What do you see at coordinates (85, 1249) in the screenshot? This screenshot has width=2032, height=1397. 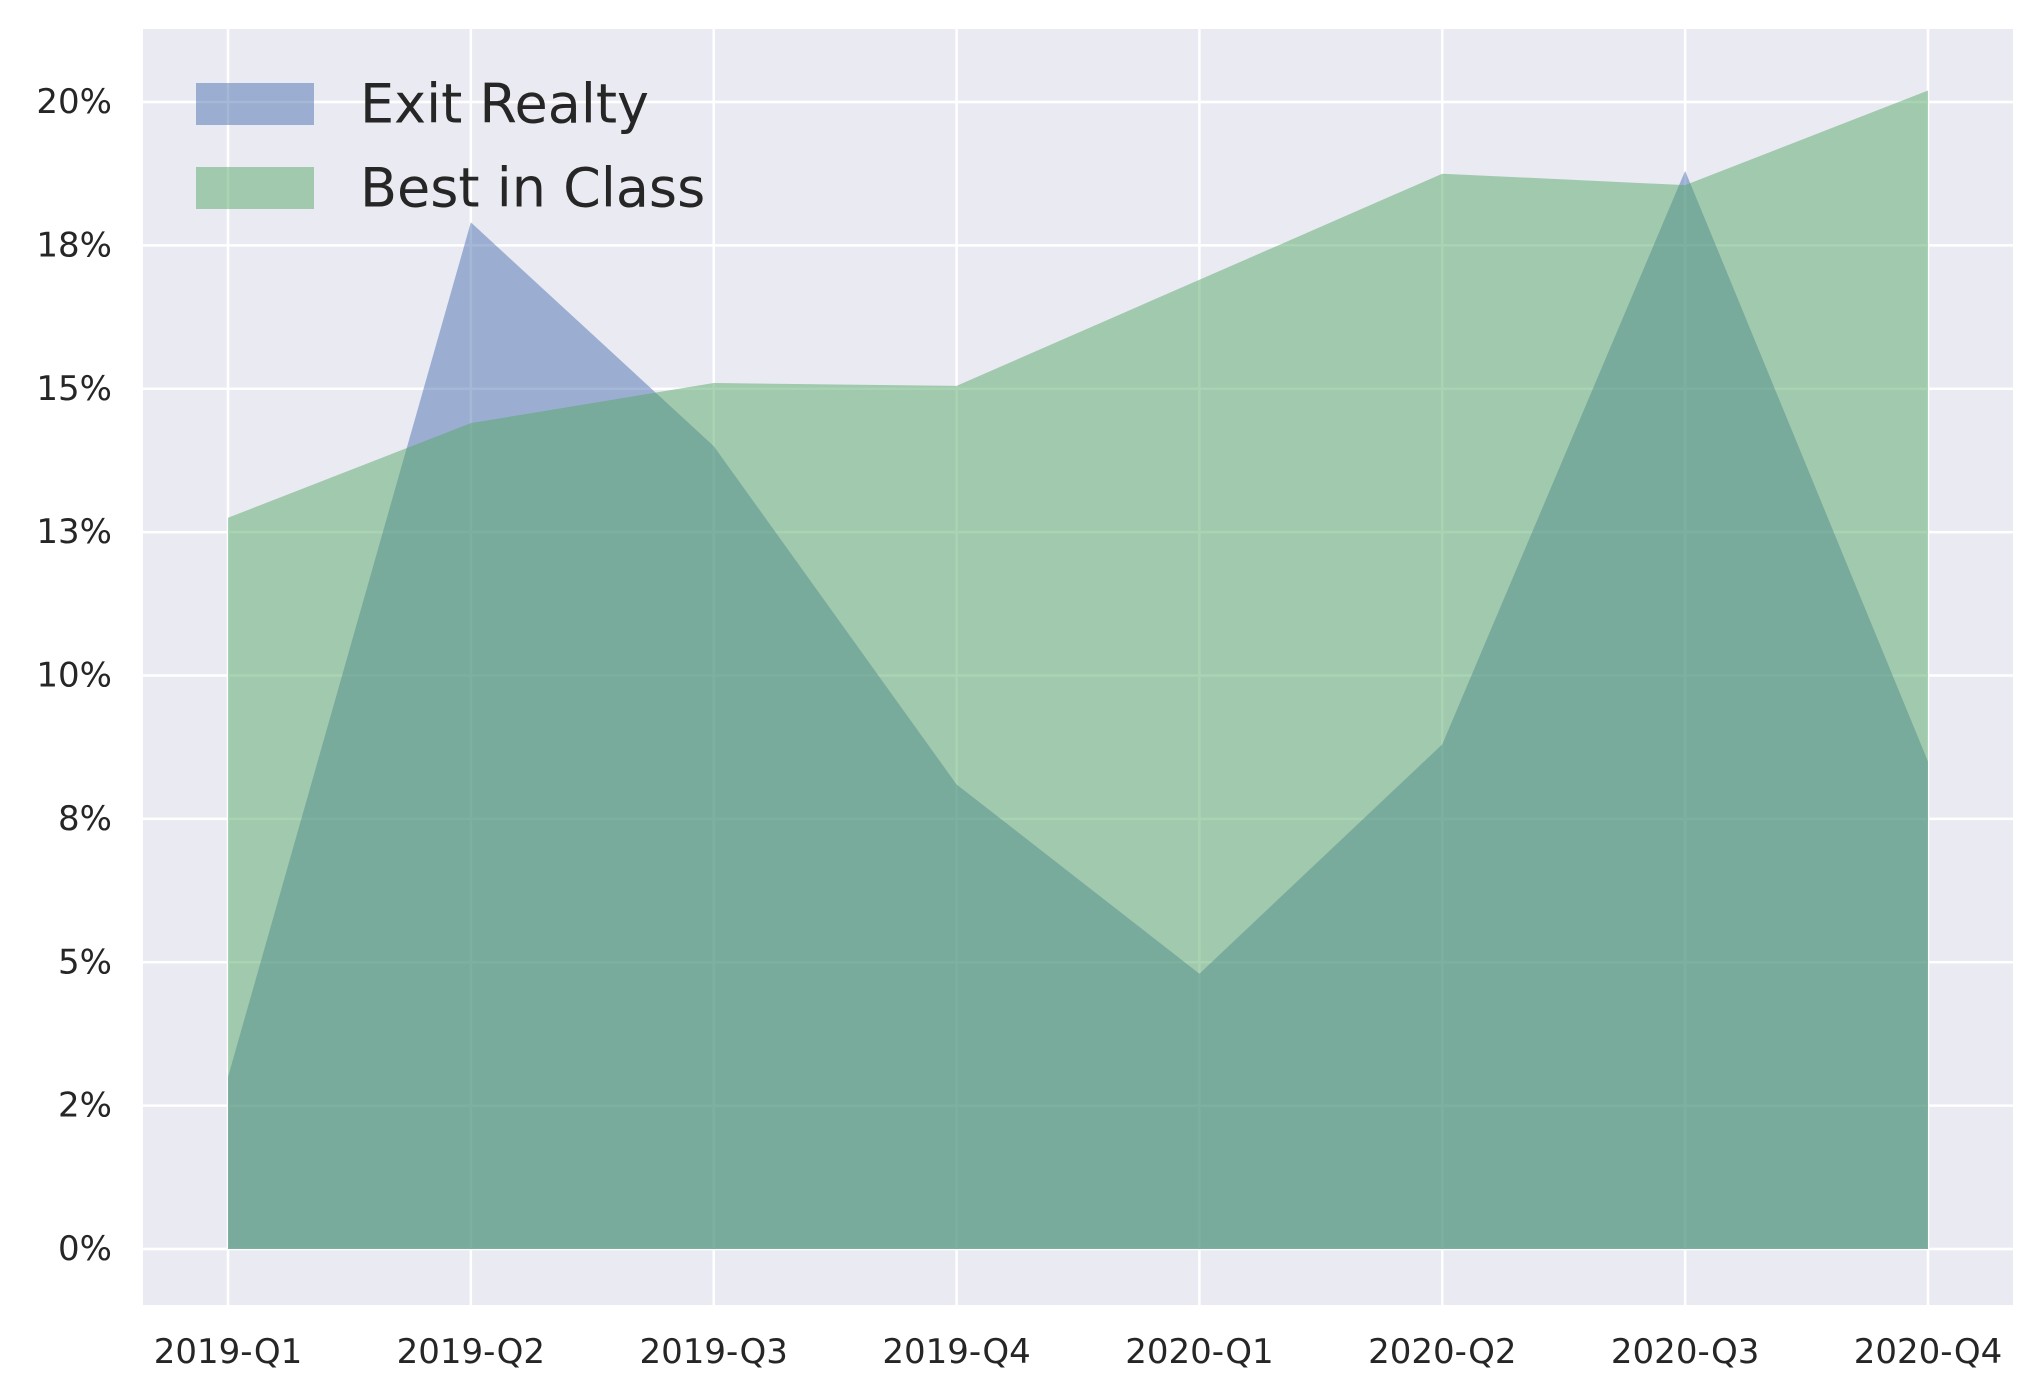 I see `y-tick-label: 0%` at bounding box center [85, 1249].